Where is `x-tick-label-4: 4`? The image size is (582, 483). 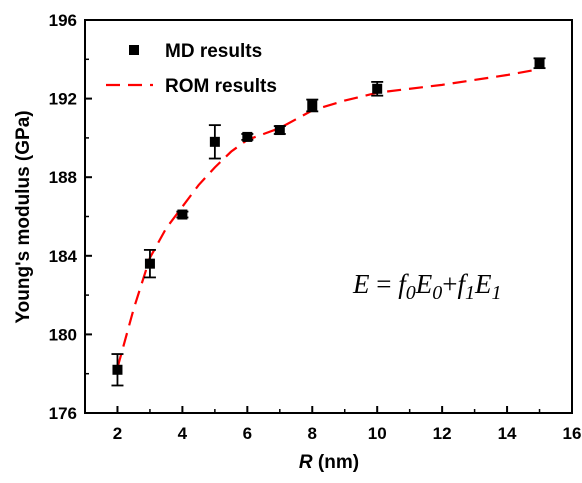
x-tick-label-4: 4 is located at coordinates (183, 433).